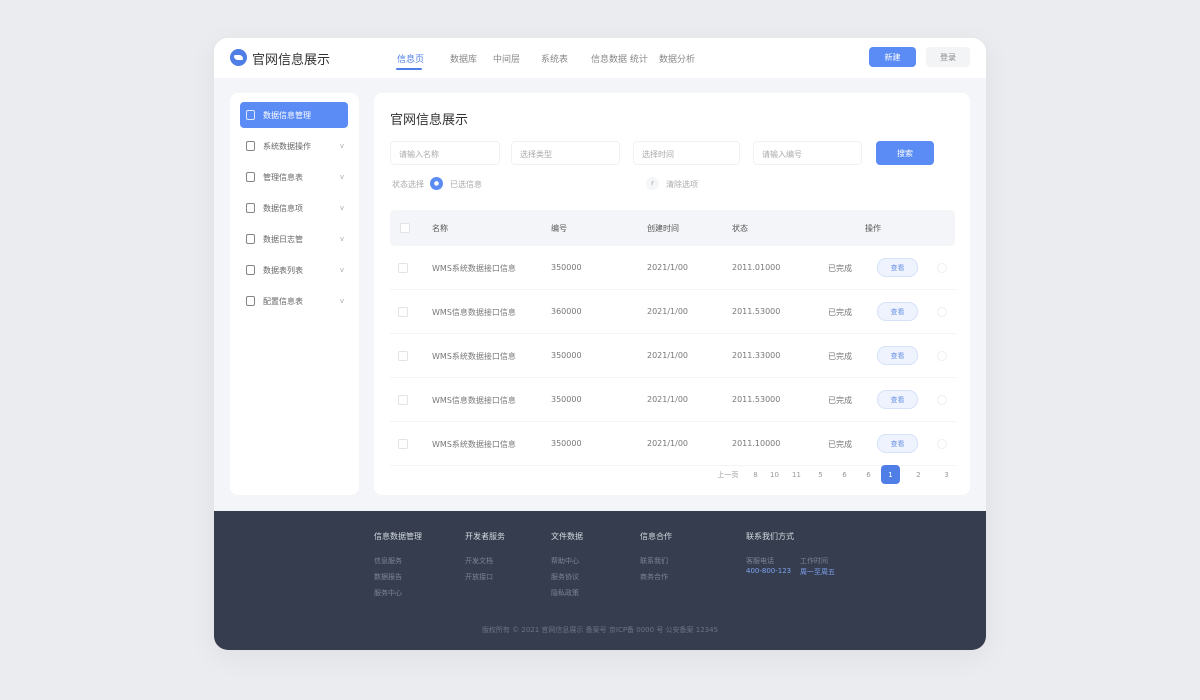 The height and width of the screenshot is (700, 1200). What do you see at coordinates (890, 474) in the screenshot?
I see `page-button: 1` at bounding box center [890, 474].